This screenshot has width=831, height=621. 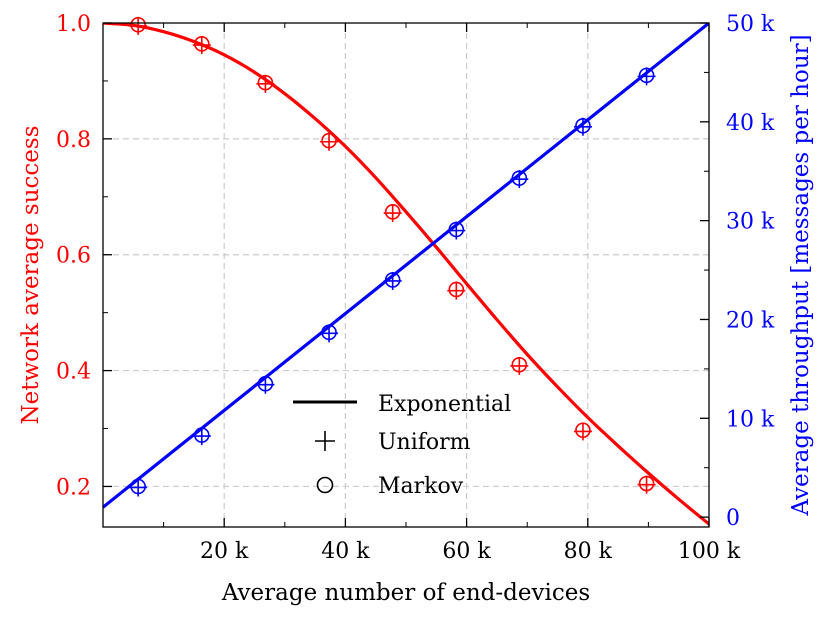 What do you see at coordinates (73, 487) in the screenshot?
I see `left-y-tick-label-0: 0.2` at bounding box center [73, 487].